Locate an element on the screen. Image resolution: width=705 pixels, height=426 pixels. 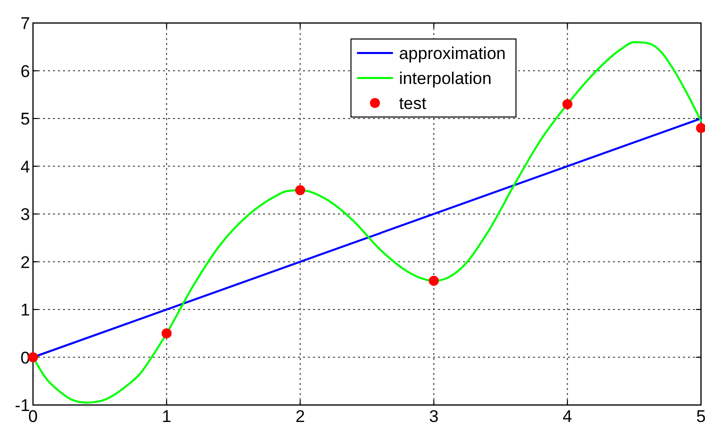
y-tick-label: -1 is located at coordinates (22, 405).